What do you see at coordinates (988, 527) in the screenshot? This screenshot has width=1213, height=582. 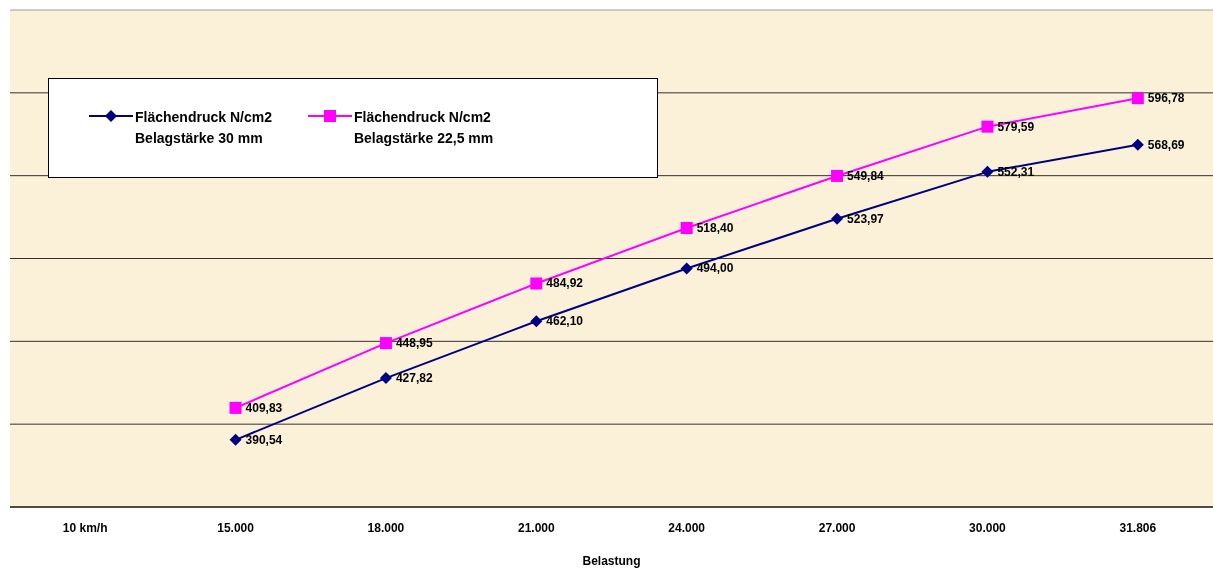 I see `x-tick-label: 30.000` at bounding box center [988, 527].